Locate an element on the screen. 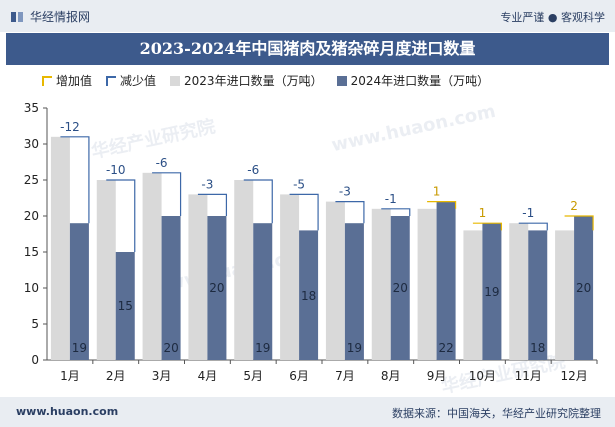  bar-value-label: 15 is located at coordinates (125, 306).